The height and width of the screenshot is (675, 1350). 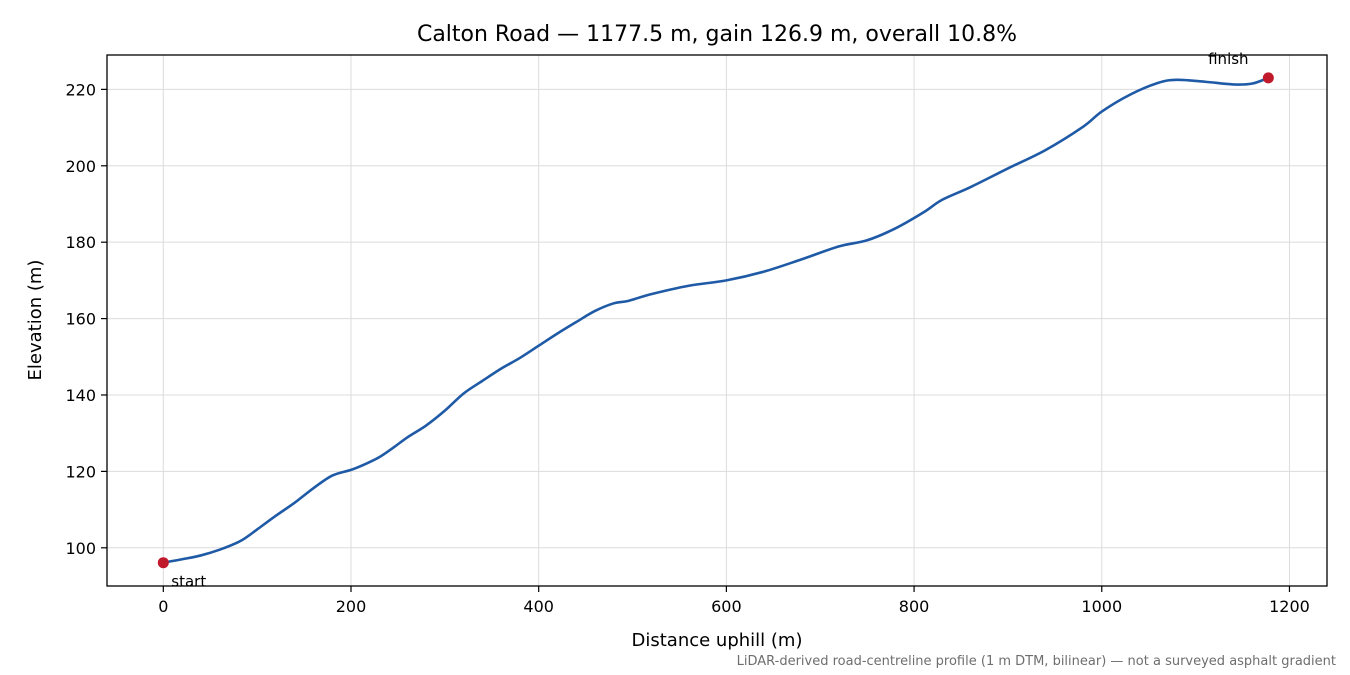 What do you see at coordinates (538, 606) in the screenshot?
I see `x-tick-label: 400` at bounding box center [538, 606].